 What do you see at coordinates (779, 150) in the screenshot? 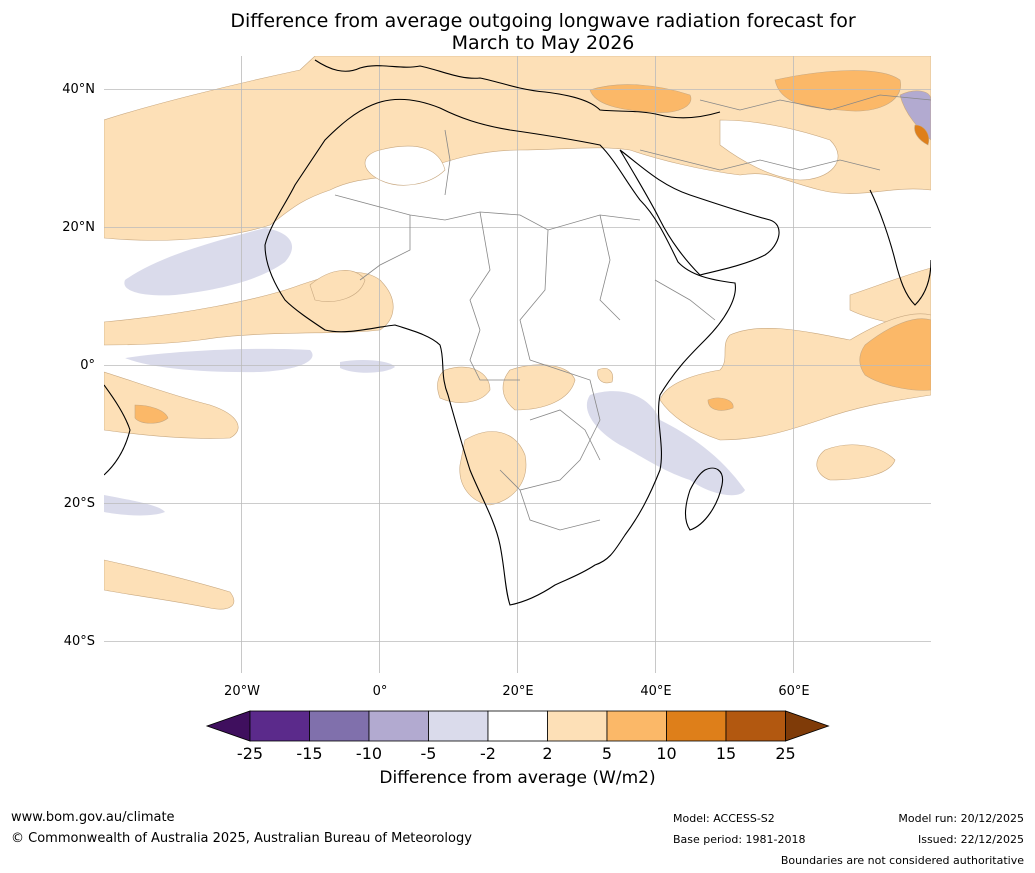
I see `anomaly-neutral-arabia` at bounding box center [779, 150].